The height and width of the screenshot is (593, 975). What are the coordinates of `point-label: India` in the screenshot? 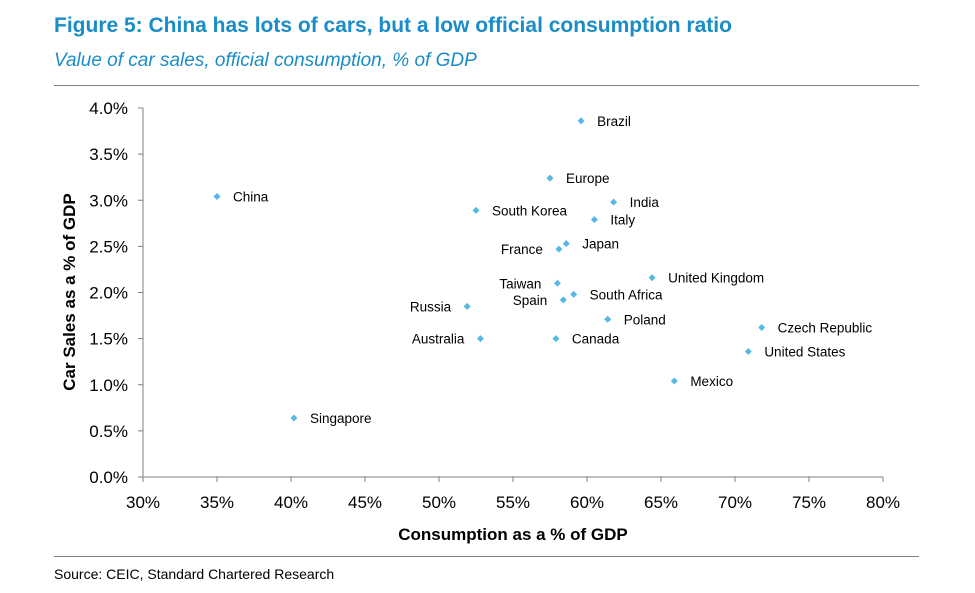 It's located at (645, 202).